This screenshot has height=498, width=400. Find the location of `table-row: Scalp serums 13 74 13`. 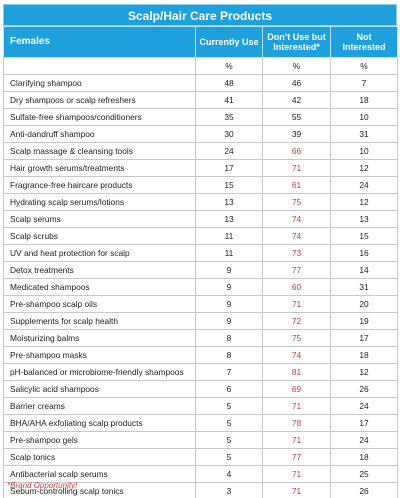

table-row: Scalp serums 13 74 13 is located at coordinates (200, 219).